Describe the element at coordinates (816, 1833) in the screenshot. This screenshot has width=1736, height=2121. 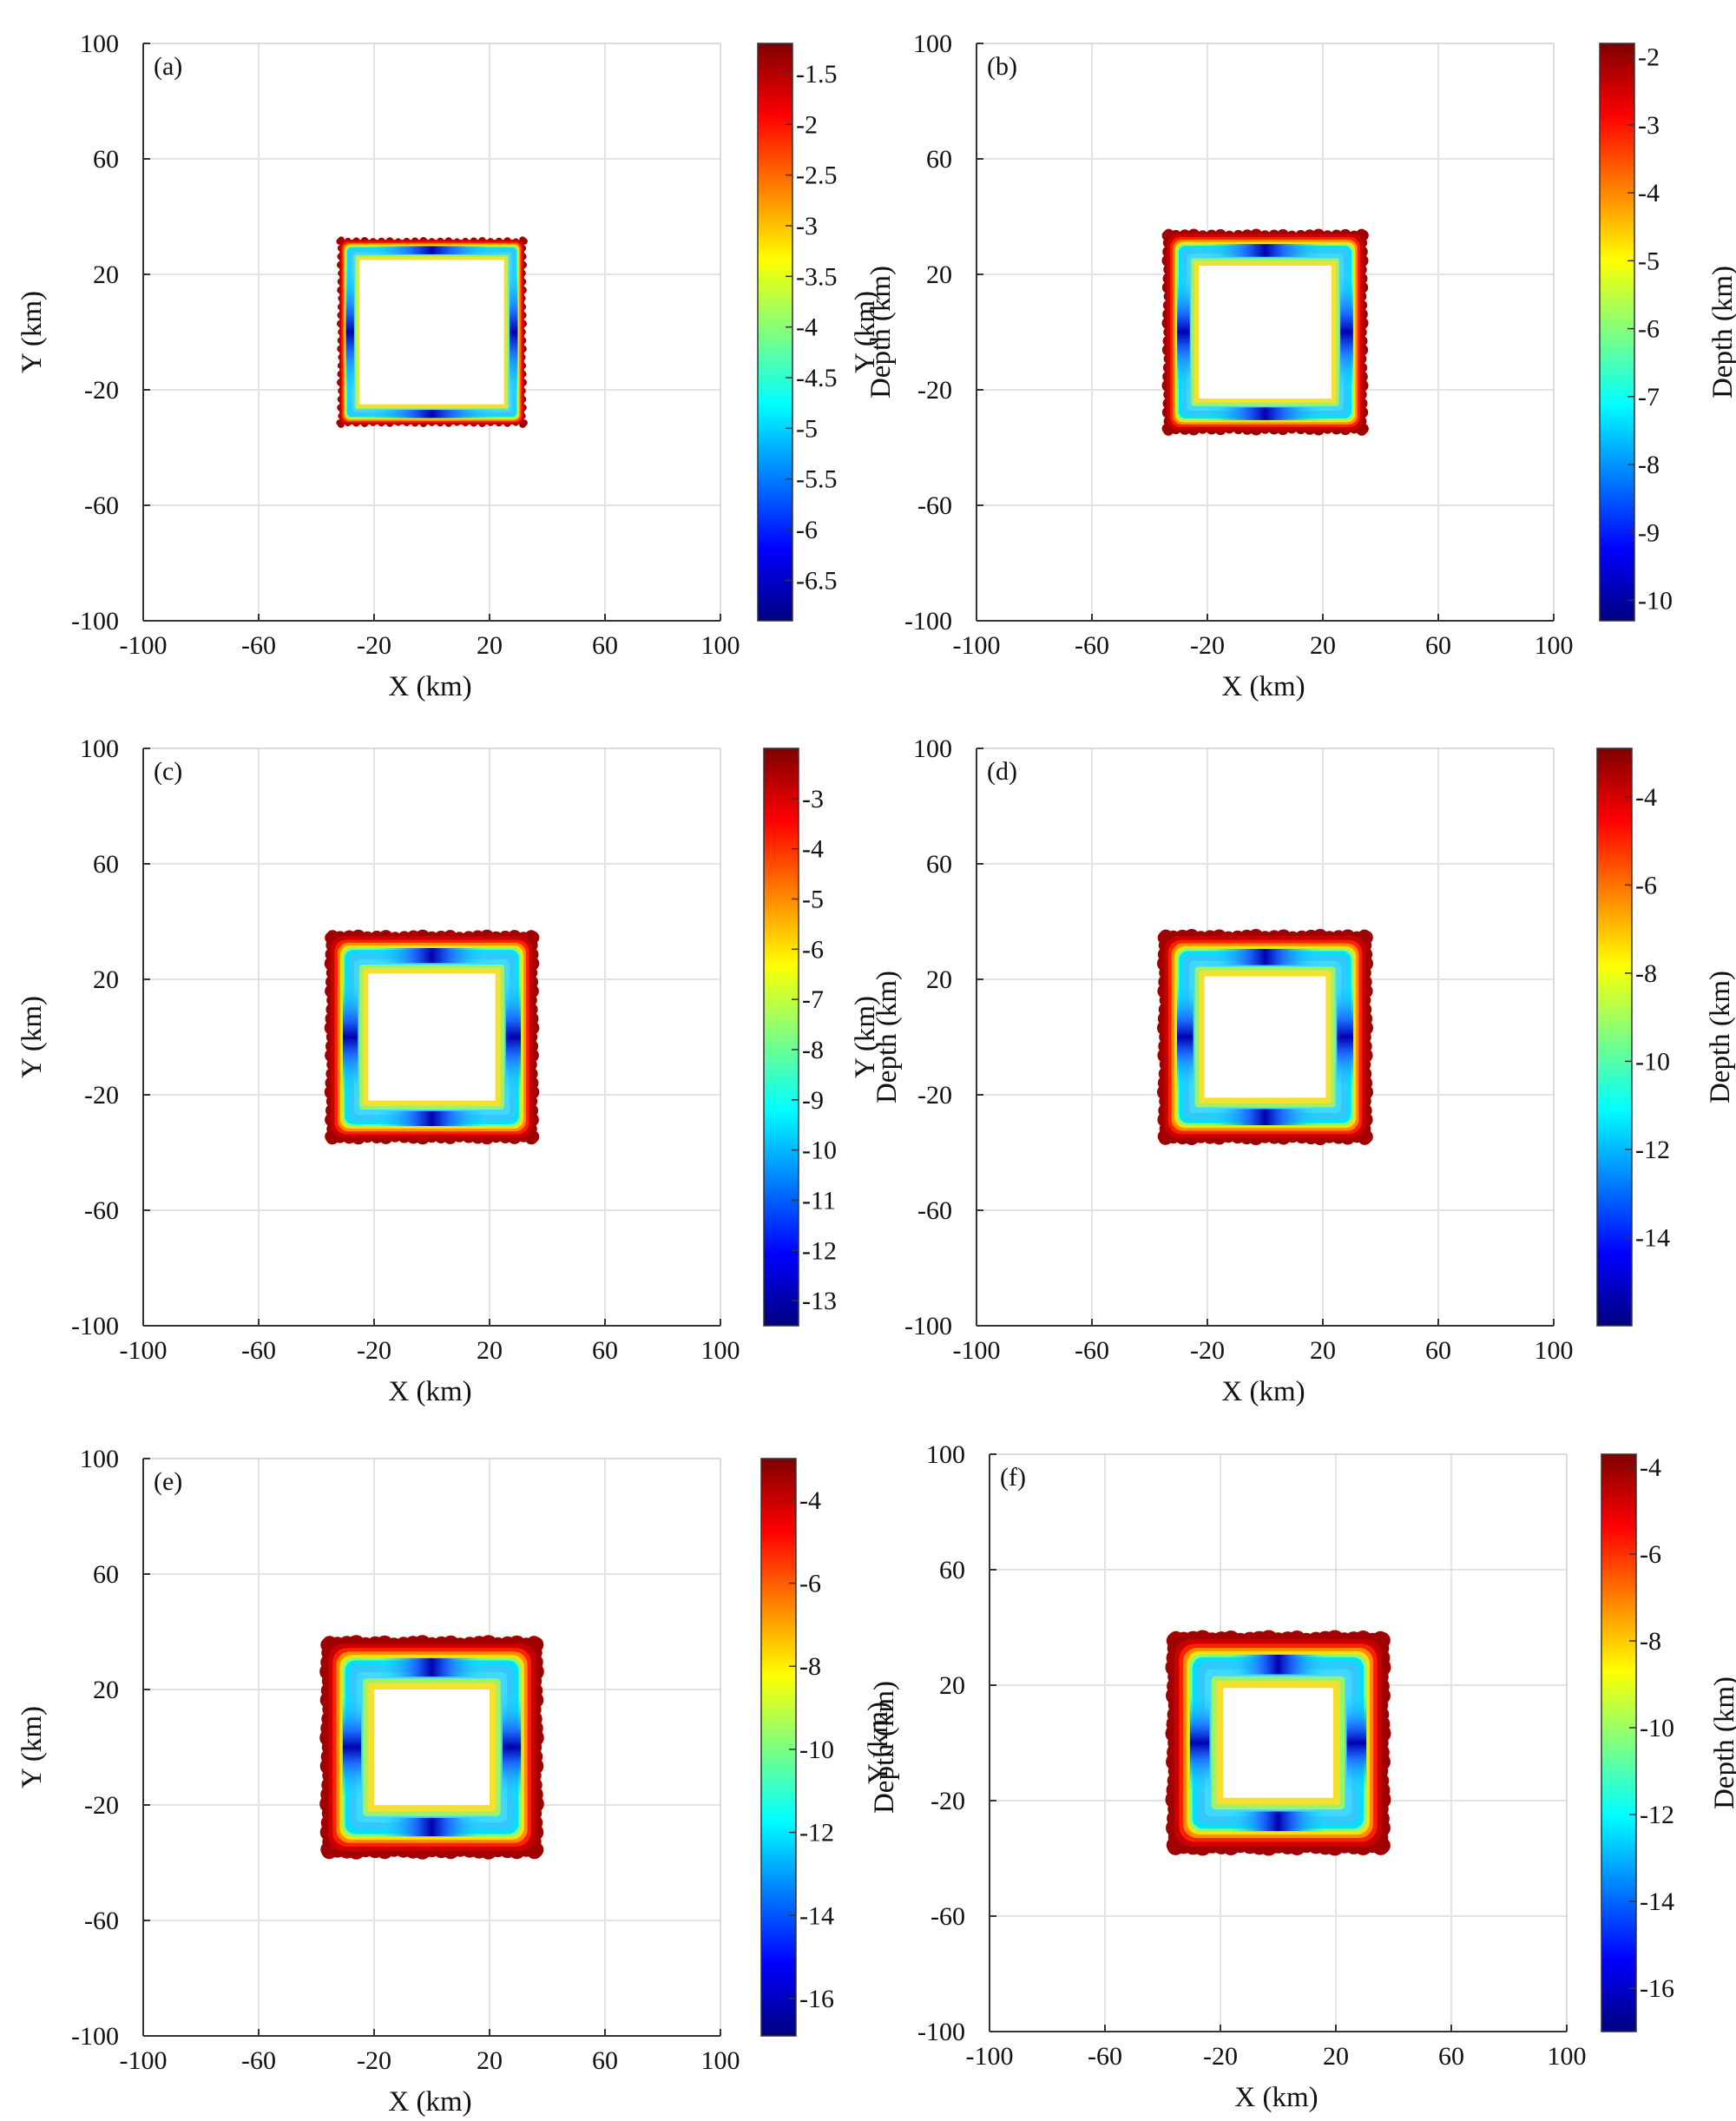
I see `colorbar-tick-label: -12` at that location.